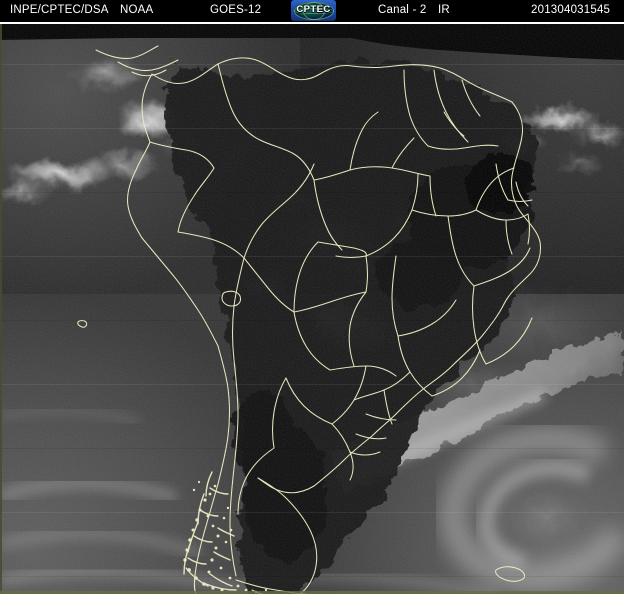  I want to click on header-satellite-label: GOES-12, so click(236, 10).